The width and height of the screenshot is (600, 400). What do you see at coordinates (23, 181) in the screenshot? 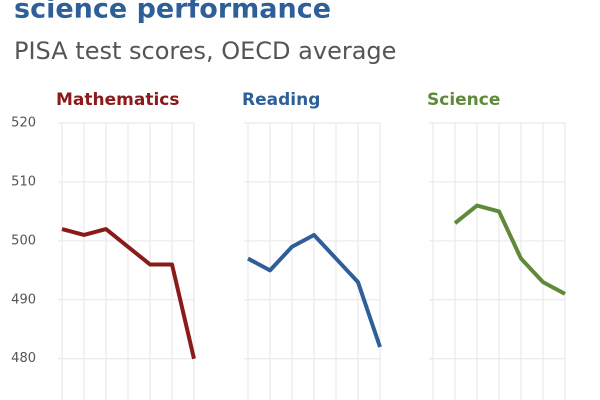
I see `y-tick-label: 510` at bounding box center [23, 181].